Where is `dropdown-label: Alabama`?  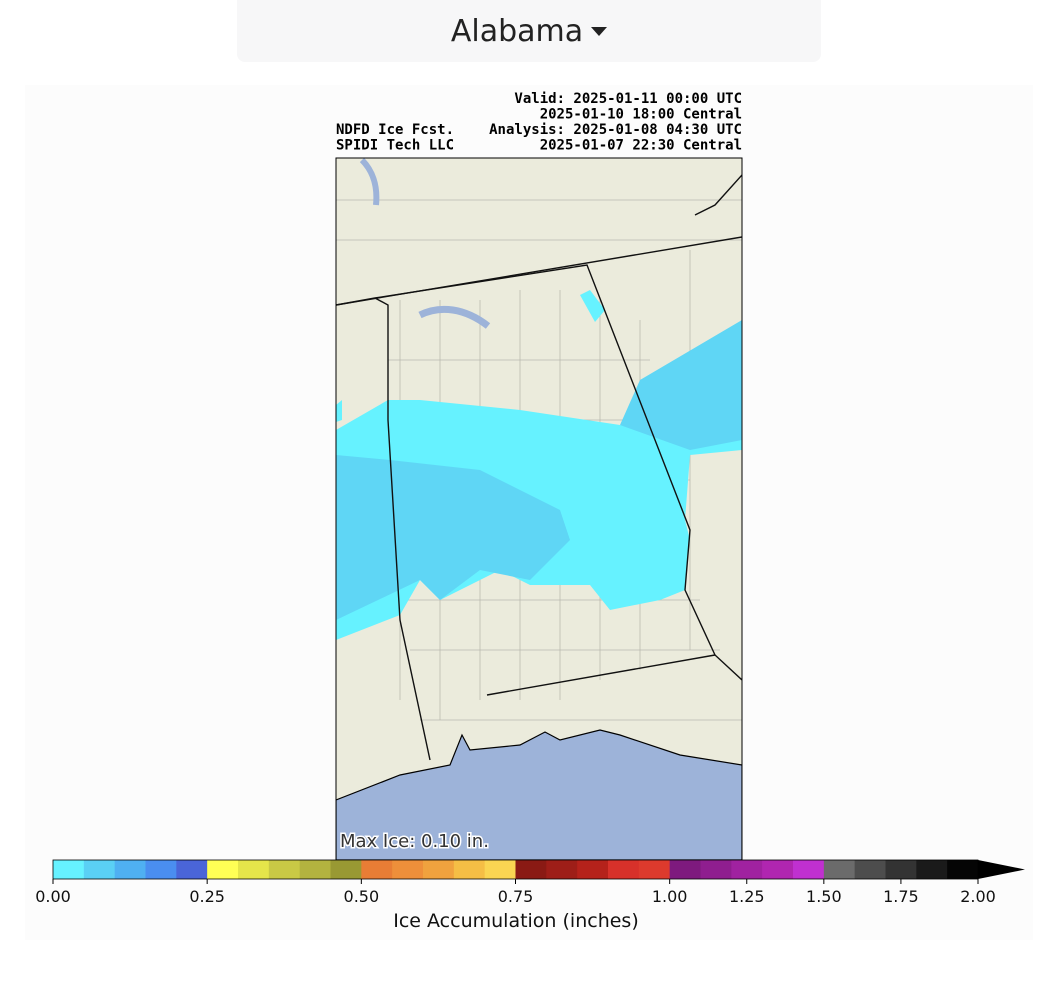 dropdown-label: Alabama is located at coordinates (517, 31).